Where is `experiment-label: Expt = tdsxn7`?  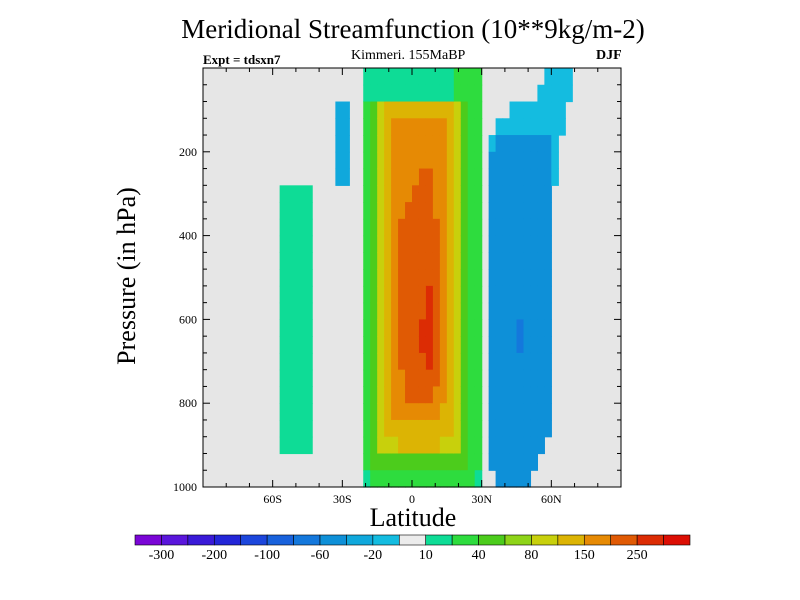 experiment-label: Expt = tdsxn7 is located at coordinates (242, 59).